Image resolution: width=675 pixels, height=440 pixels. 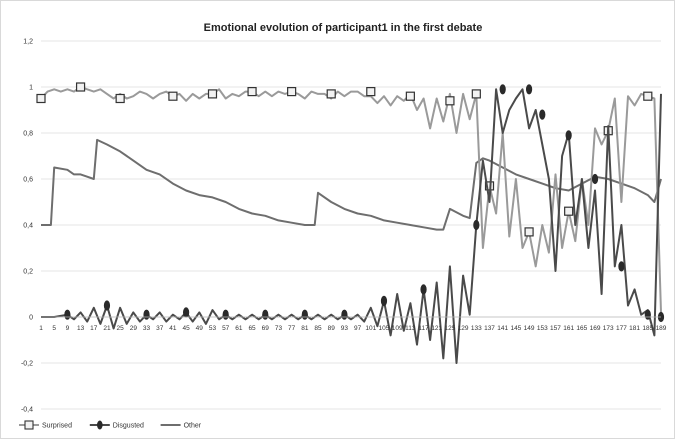 What do you see at coordinates (358, 328) in the screenshot?
I see `x-tick-label: 97` at bounding box center [358, 328].